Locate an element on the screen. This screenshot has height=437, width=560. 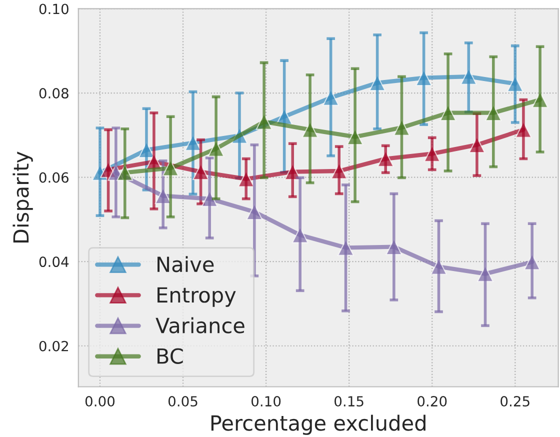
y-axis-title: Disparity is located at coordinates (22, 197).